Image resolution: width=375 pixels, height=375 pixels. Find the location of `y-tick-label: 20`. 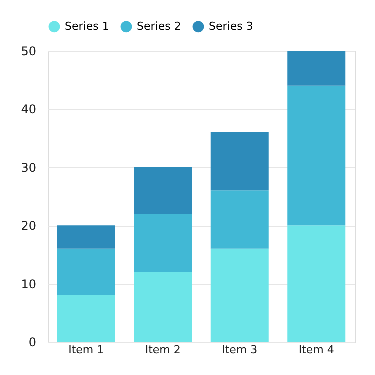

y-tick-label: 20 is located at coordinates (28, 226).